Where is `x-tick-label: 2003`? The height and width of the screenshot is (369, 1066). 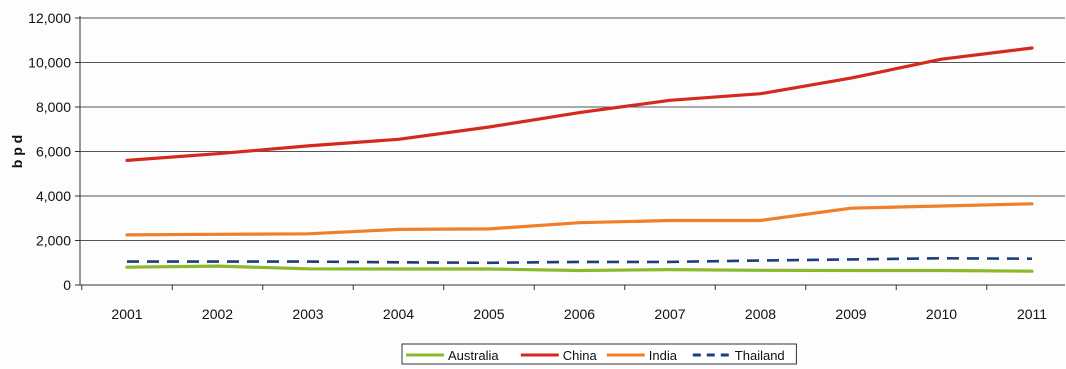 x-tick-label: 2003 is located at coordinates (307, 314).